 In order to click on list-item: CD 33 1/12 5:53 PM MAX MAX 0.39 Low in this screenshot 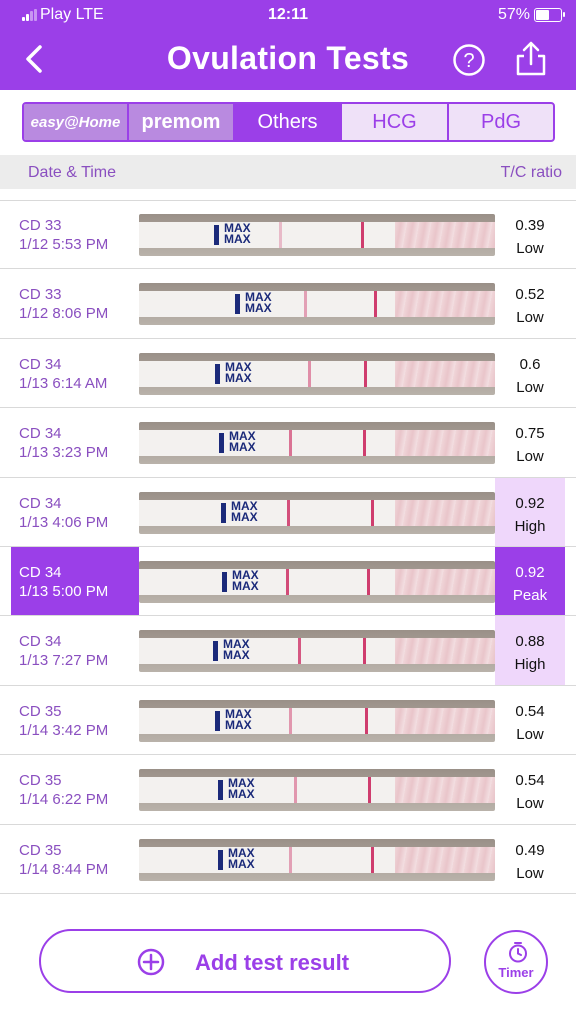, I will do `click(288, 235)`.